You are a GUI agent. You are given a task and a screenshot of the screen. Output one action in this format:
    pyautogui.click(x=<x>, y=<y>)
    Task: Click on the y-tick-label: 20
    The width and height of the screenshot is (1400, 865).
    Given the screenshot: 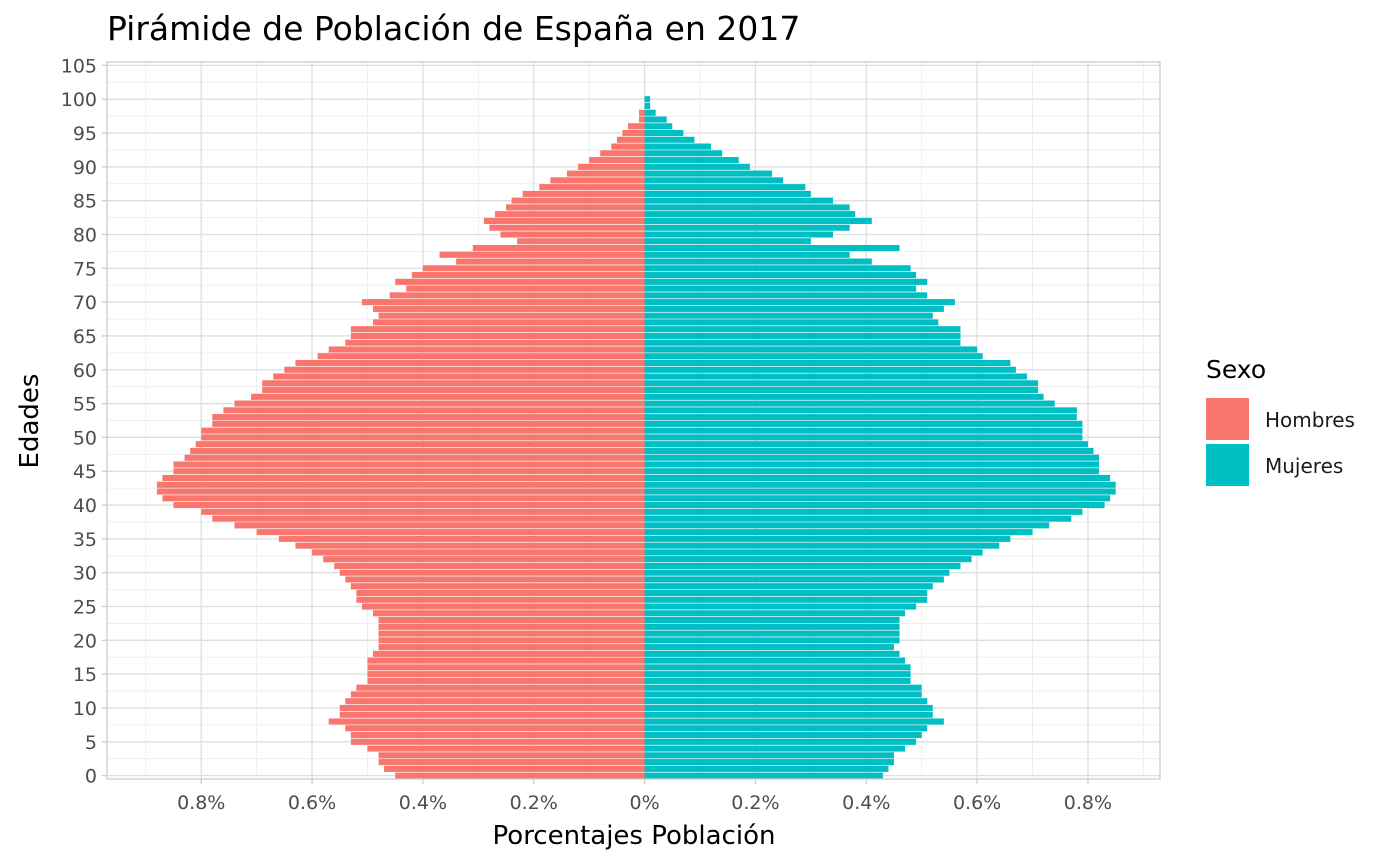 What is the action you would take?
    pyautogui.click(x=85, y=641)
    